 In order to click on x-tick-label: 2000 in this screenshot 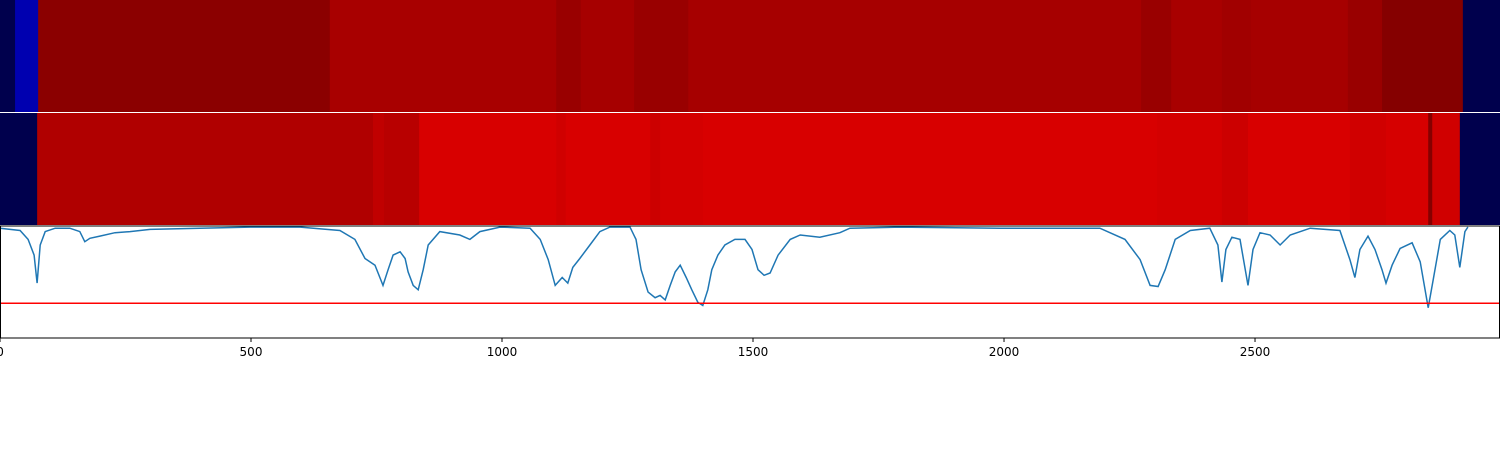, I will do `click(1004, 352)`.